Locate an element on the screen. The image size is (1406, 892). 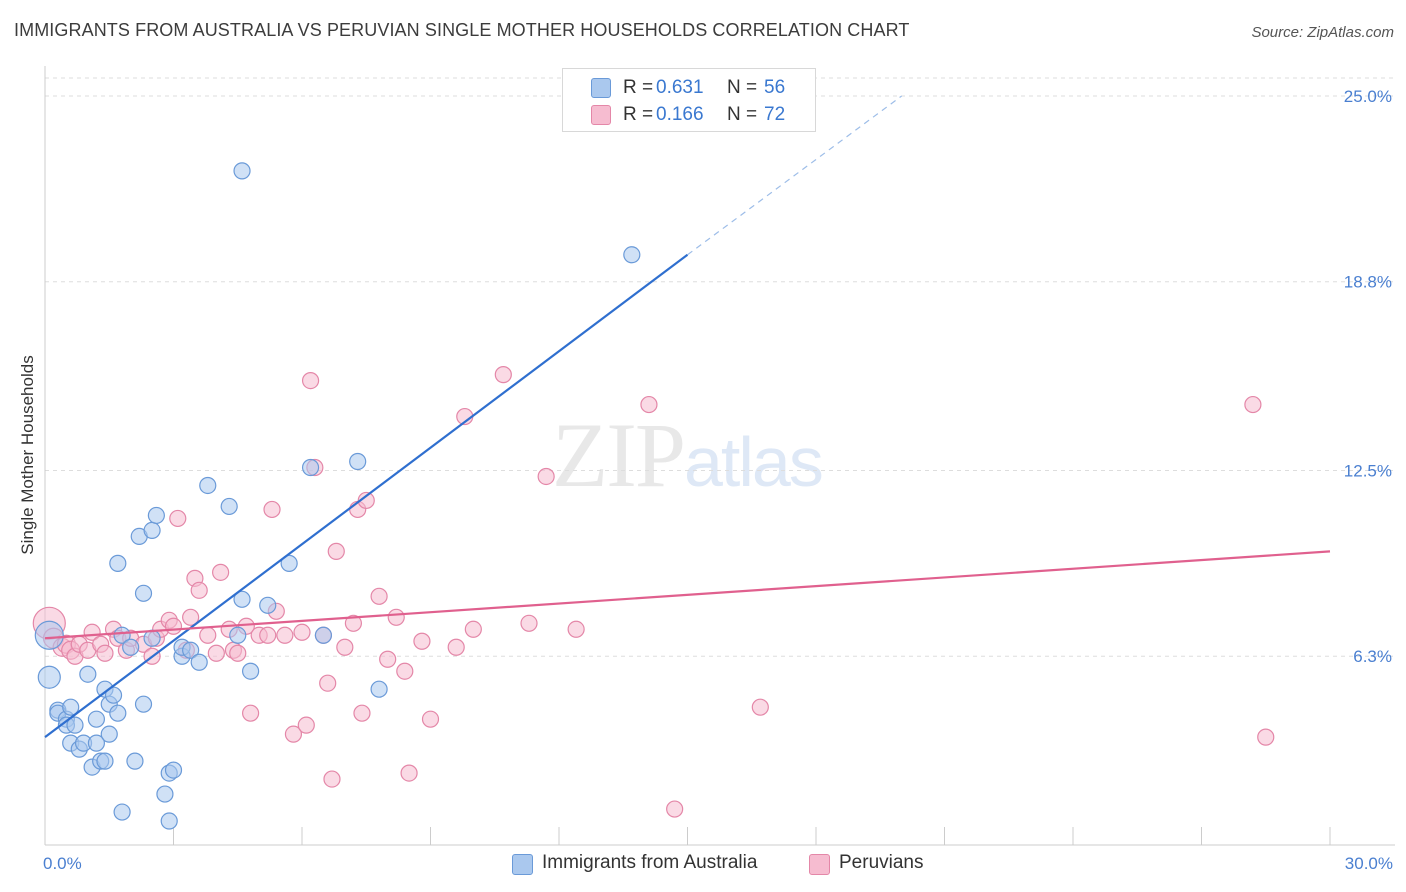
chart-source: Source: ZipAtlas.com is located at coordinates (1322, 32).